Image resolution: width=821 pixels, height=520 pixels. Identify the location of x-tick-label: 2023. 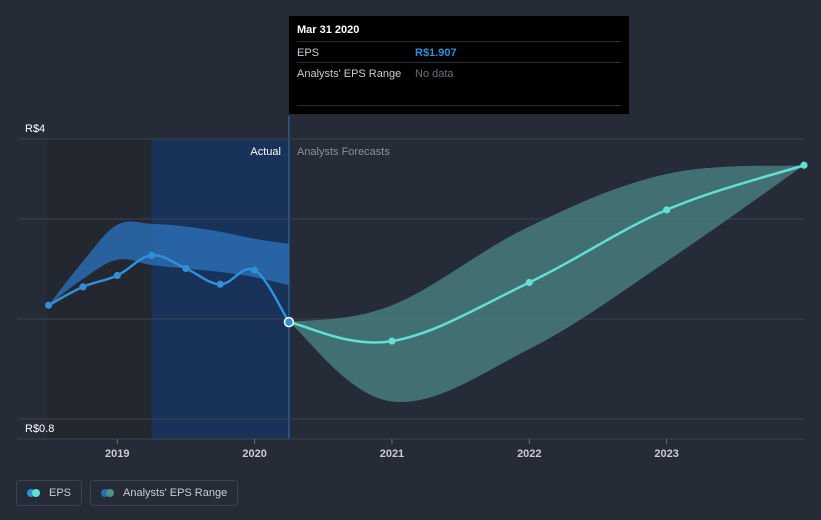
(666, 454).